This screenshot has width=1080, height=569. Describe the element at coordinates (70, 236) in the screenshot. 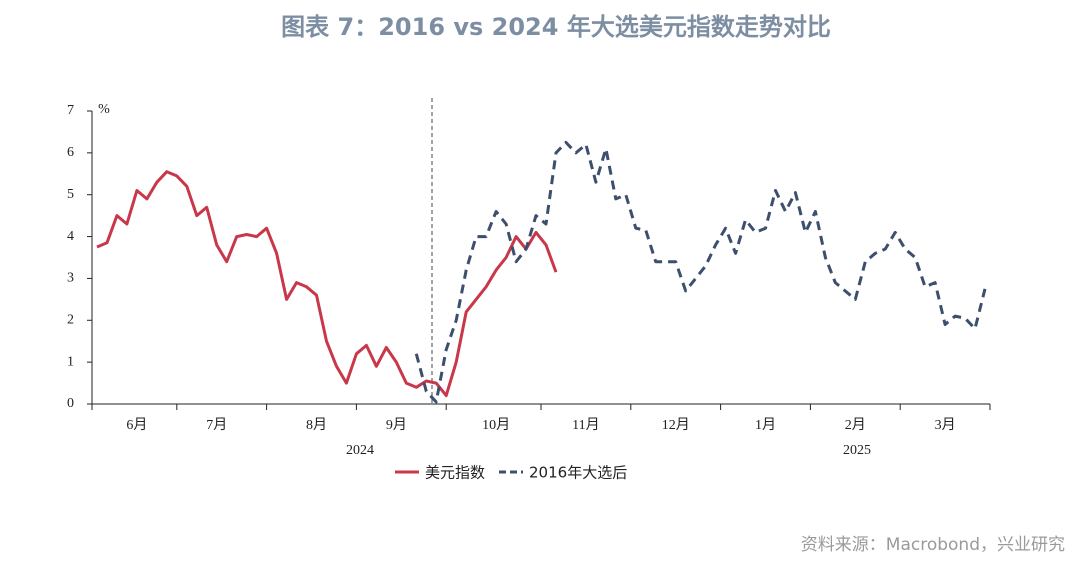

I see `y-tick-label: 4` at that location.